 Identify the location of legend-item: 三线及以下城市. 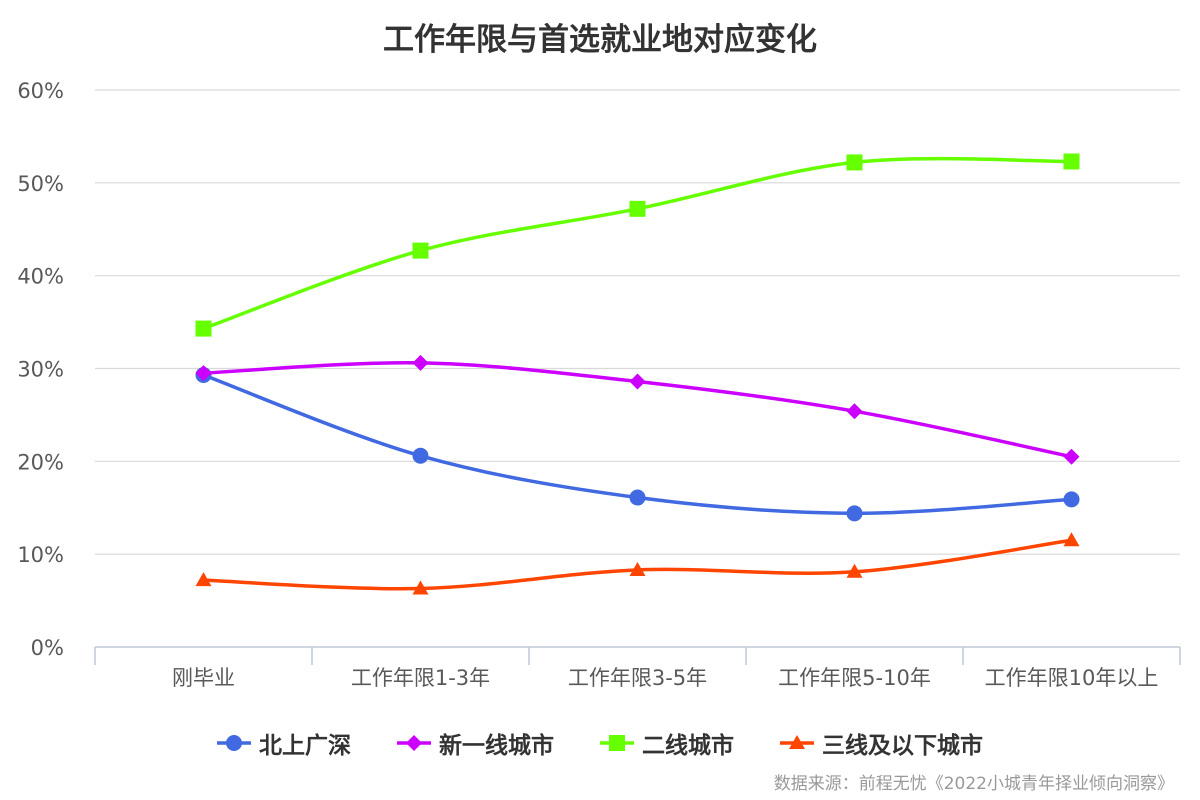
(881, 743).